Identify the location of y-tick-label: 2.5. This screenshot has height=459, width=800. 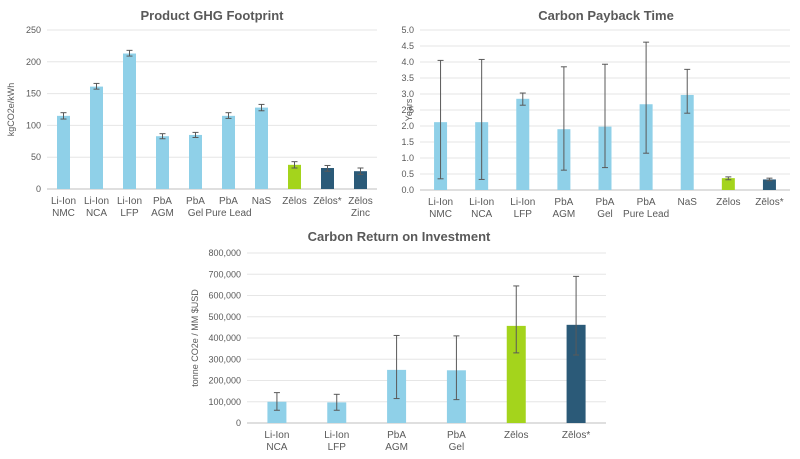
(407, 110).